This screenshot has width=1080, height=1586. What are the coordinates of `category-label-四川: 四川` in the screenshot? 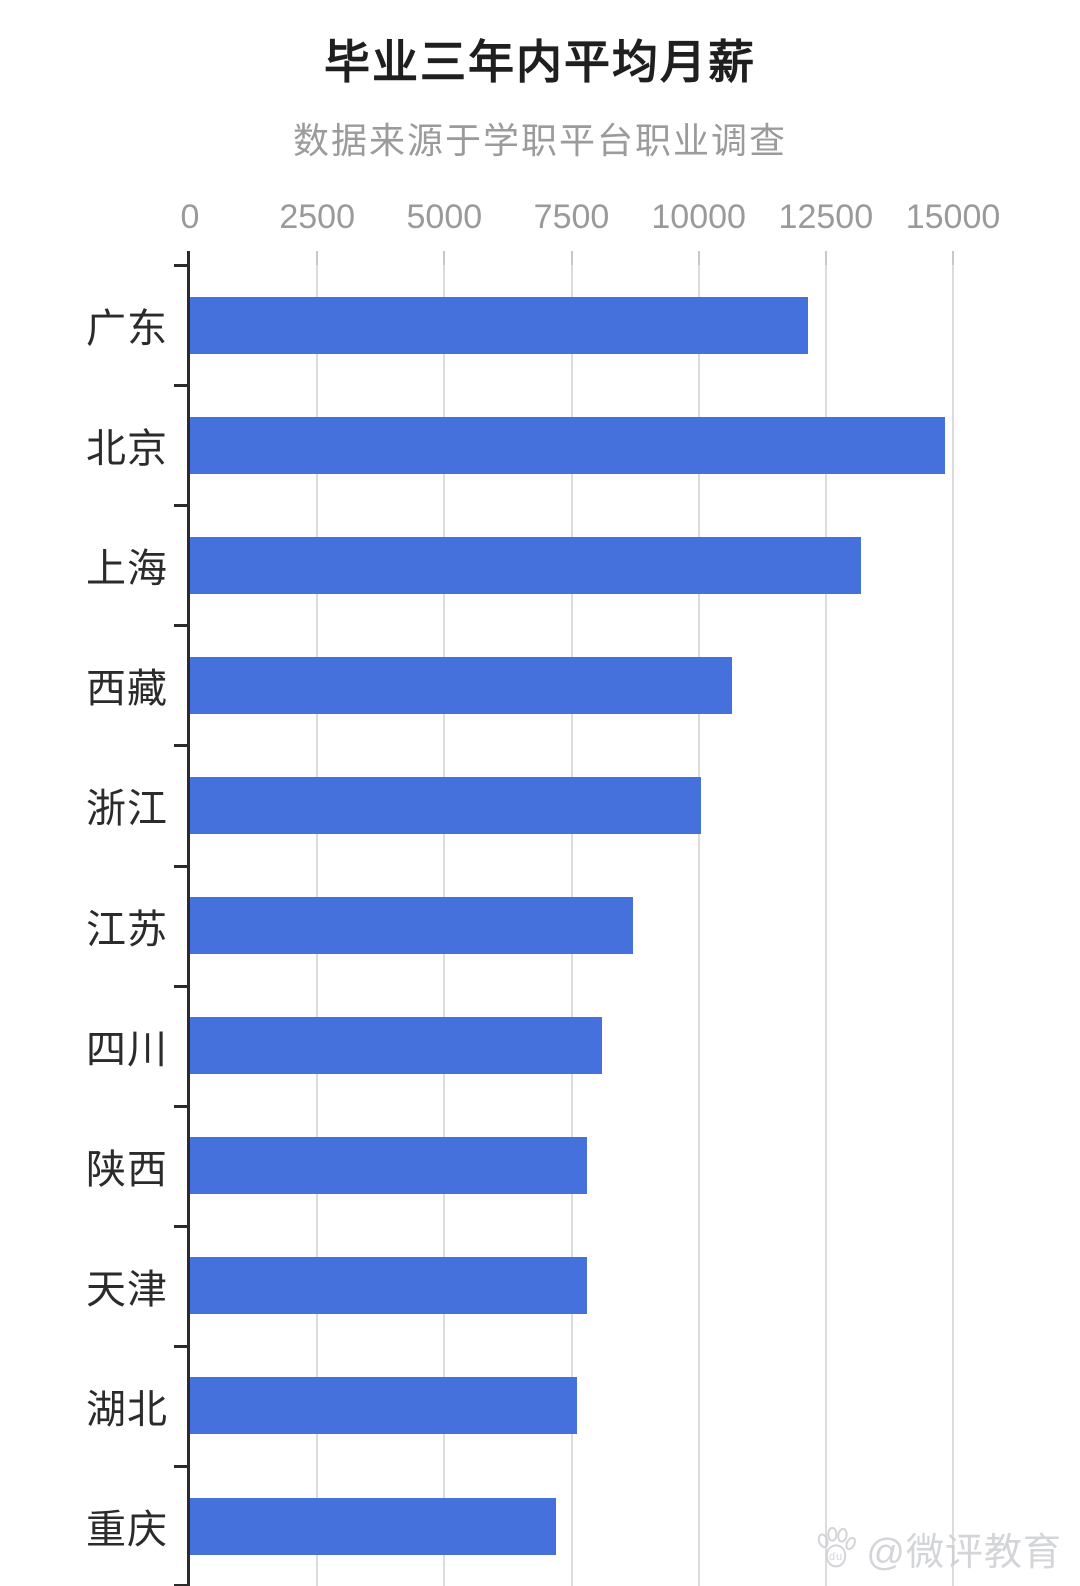 It's located at (127, 1049).